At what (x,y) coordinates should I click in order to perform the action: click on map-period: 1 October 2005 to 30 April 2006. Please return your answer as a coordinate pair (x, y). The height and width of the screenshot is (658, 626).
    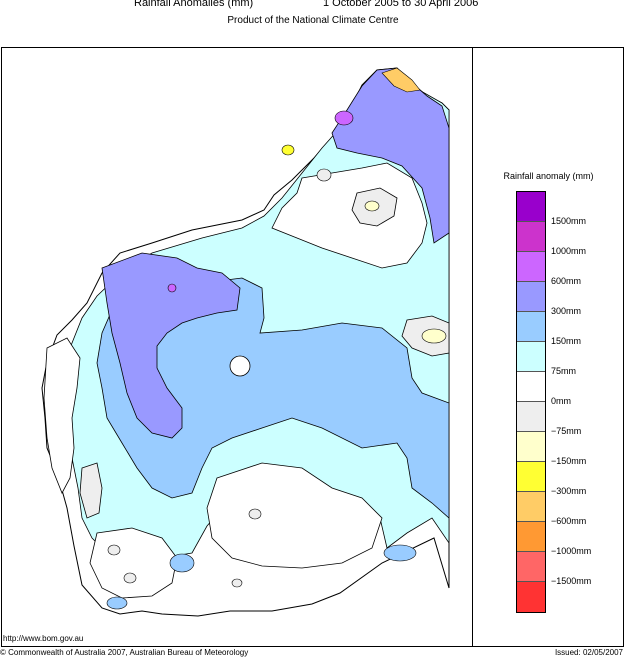
    Looking at the image, I should click on (401, 4).